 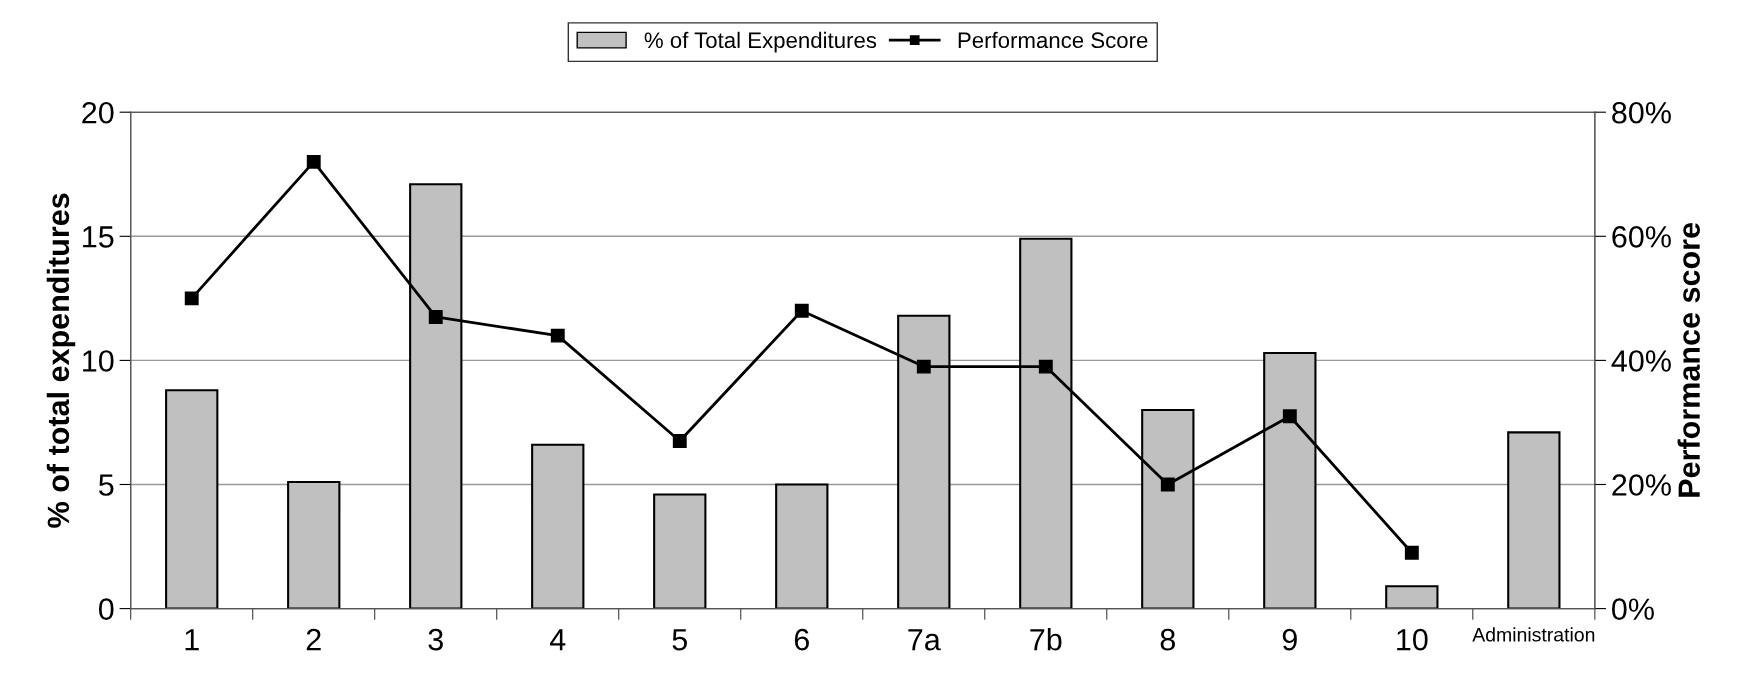 What do you see at coordinates (760, 42) in the screenshot?
I see `legend-label: % of Total Expenditures` at bounding box center [760, 42].